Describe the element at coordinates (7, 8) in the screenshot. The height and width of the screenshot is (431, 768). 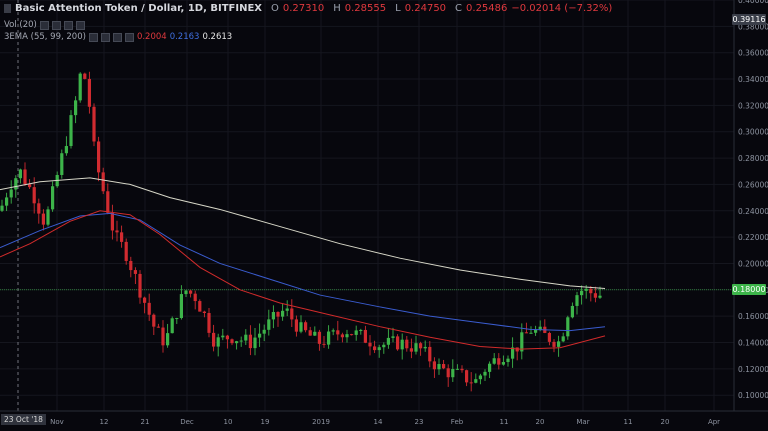
I see `symbol-icon` at that location.